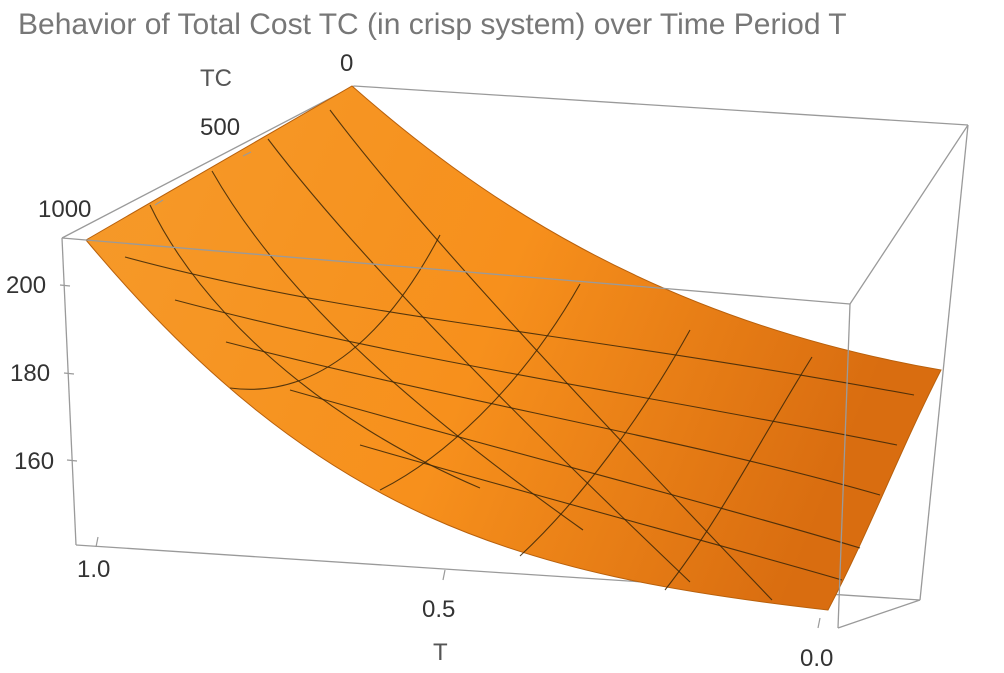 The height and width of the screenshot is (673, 1004). What do you see at coordinates (195, 136) in the screenshot?
I see `tc-axis: TC 0 500 1000` at bounding box center [195, 136].